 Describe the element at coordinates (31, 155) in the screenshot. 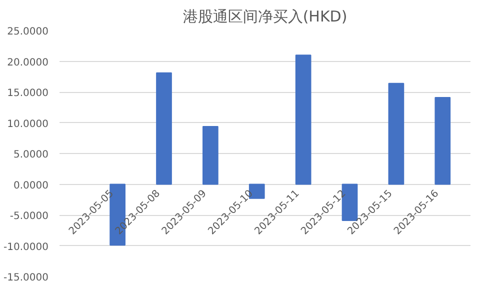

I see `y-tick-label: 5.0000` at that location.